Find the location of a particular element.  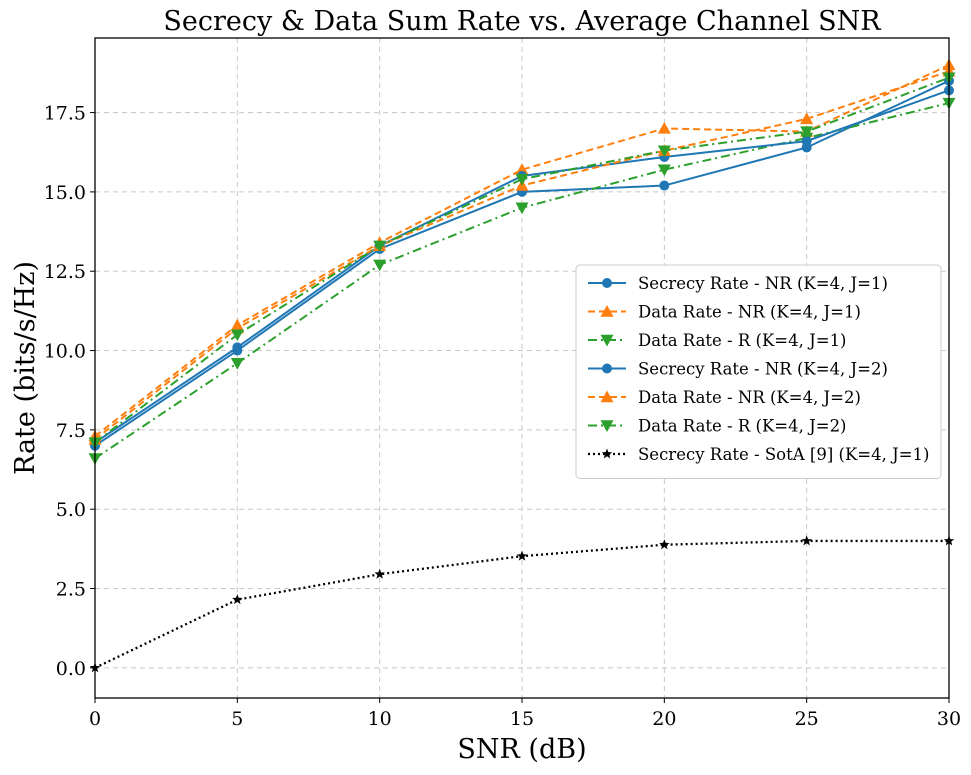

y-tick-label: 7.5 is located at coordinates (71, 431).